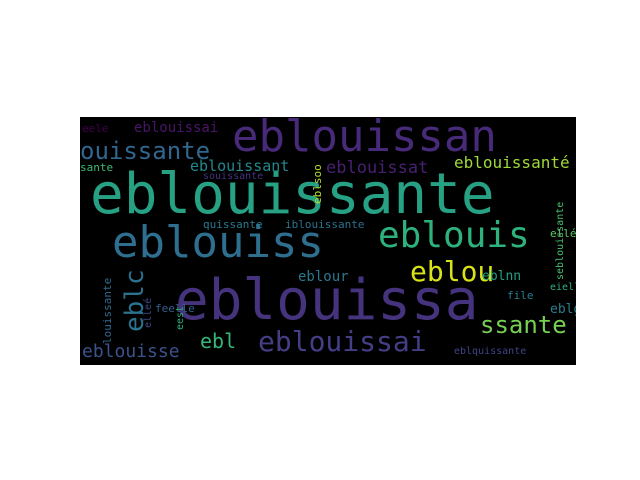 The width and height of the screenshot is (640, 480). I want to click on word-cloud-word: quissante, so click(233, 224).